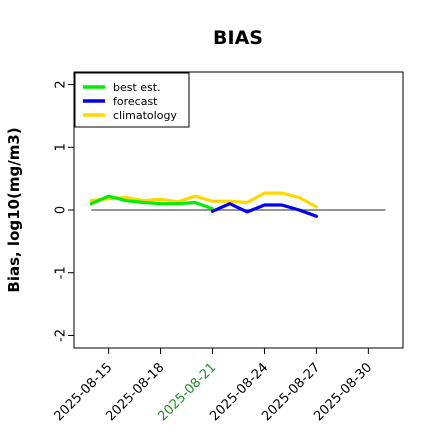  I want to click on series-layer, so click(203, 204).